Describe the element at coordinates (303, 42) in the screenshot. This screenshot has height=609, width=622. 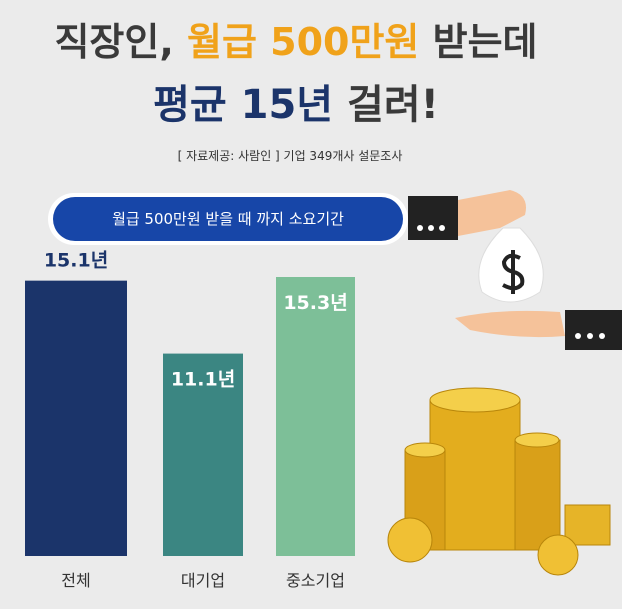
I see `title-highlight: 월급 500만원` at that location.